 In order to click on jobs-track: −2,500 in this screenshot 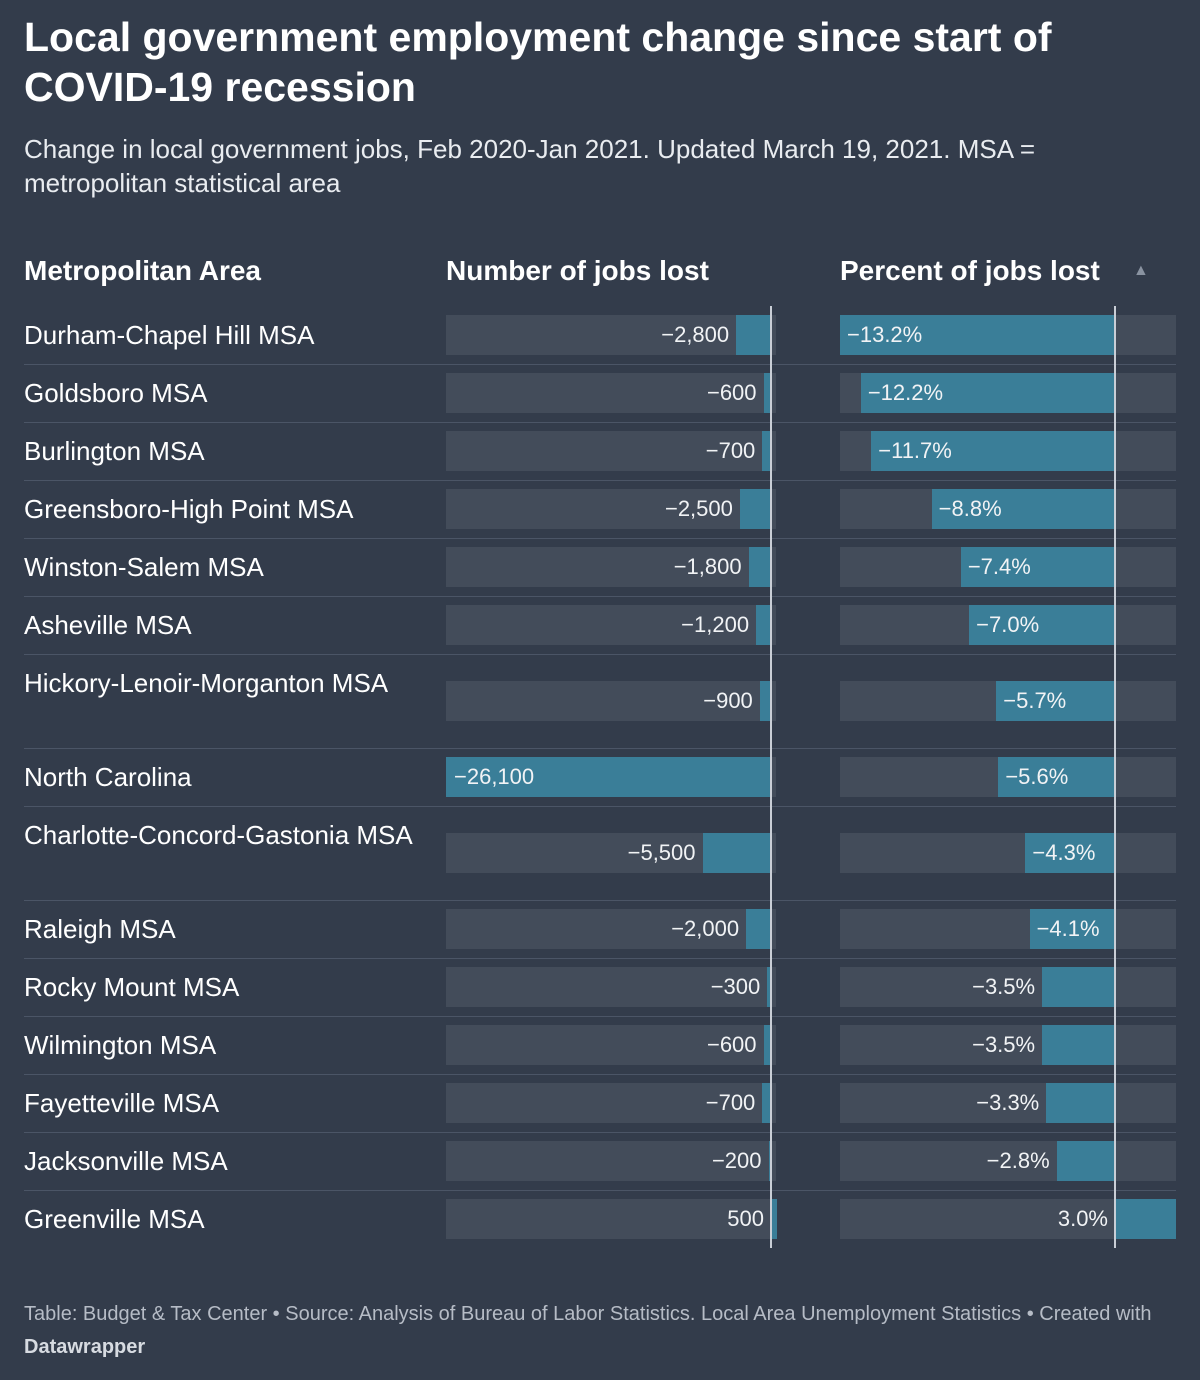, I will do `click(611, 509)`.